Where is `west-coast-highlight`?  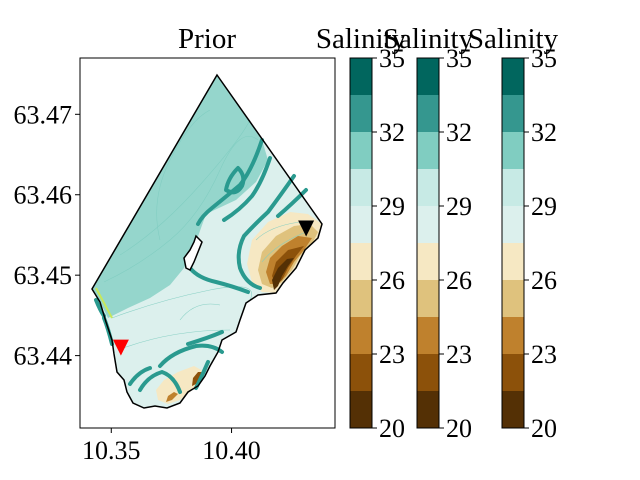 west-coast-highlight is located at coordinates (104, 303).